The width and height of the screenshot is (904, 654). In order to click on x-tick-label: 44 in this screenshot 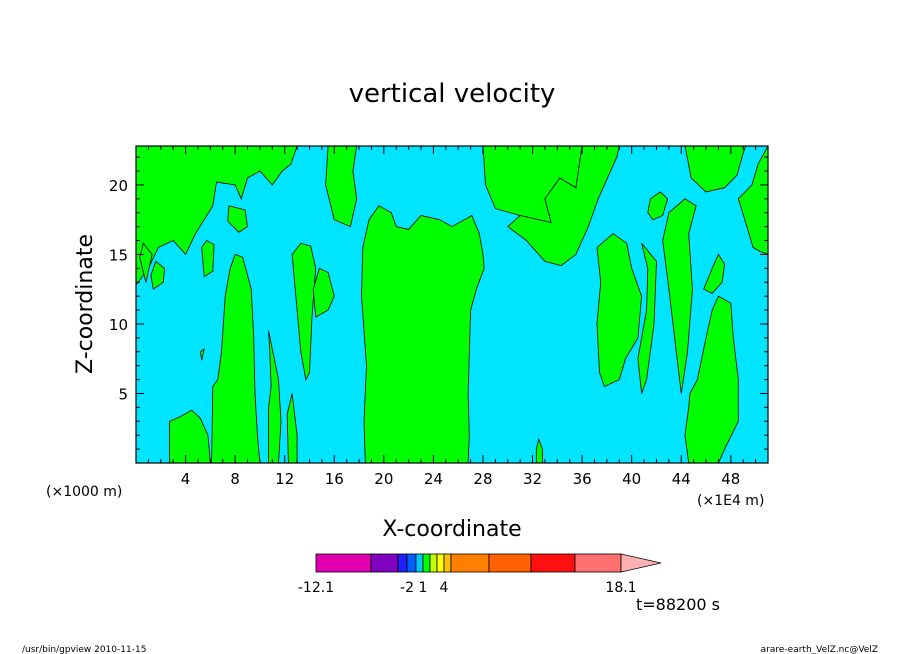, I will do `click(681, 479)`.